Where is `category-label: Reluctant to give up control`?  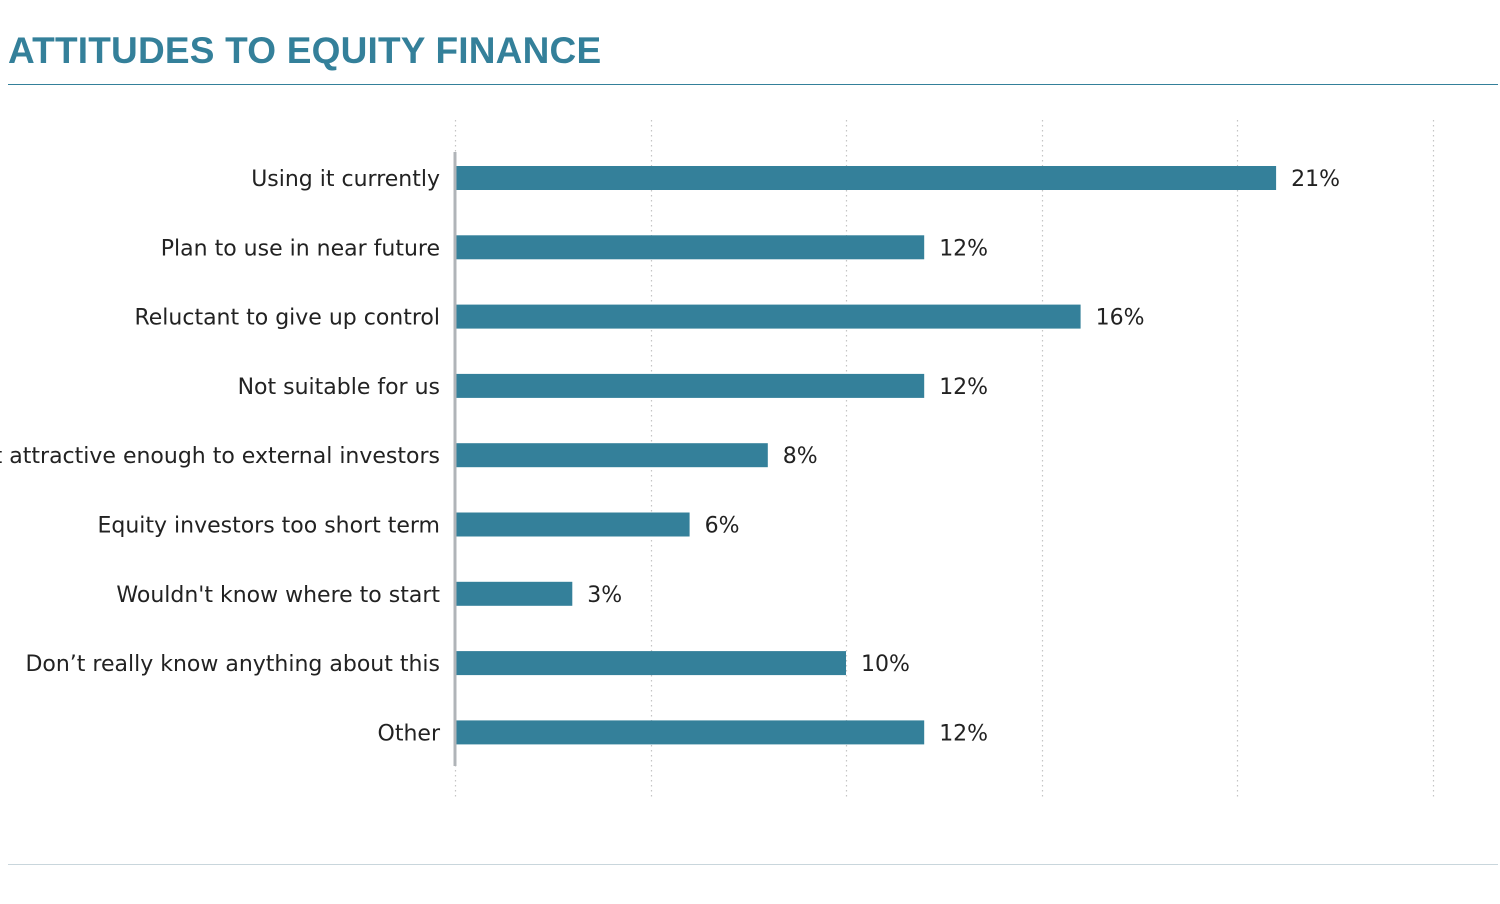 category-label: Reluctant to give up control is located at coordinates (287, 318).